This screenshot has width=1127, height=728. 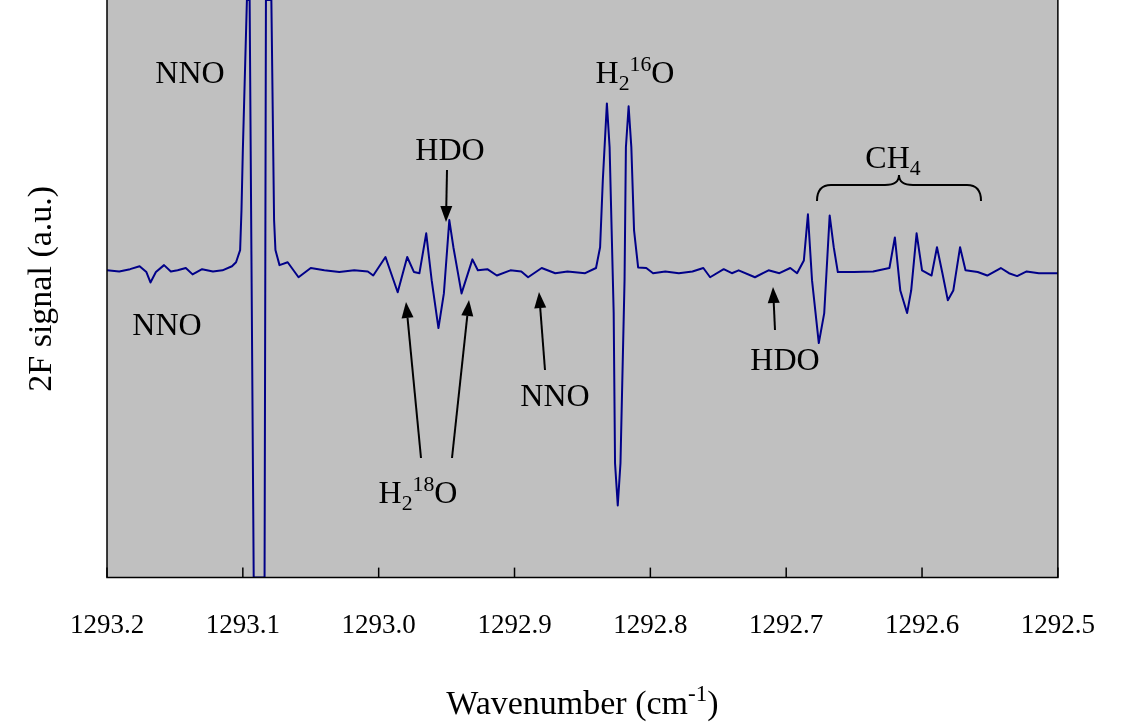 I want to click on y-axis-title: 2F signal (a.u.), so click(x=39, y=288).